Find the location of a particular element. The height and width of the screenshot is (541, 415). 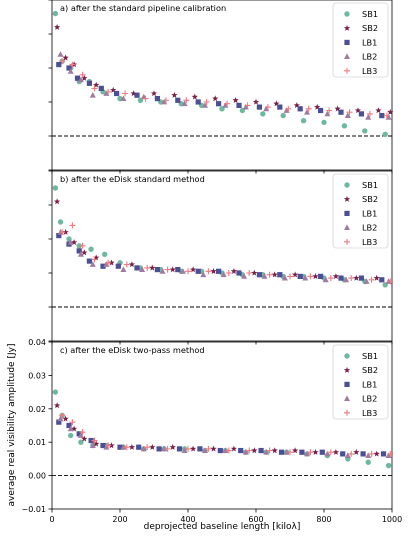

legend-label-lb1: LB1 is located at coordinates (369, 42).